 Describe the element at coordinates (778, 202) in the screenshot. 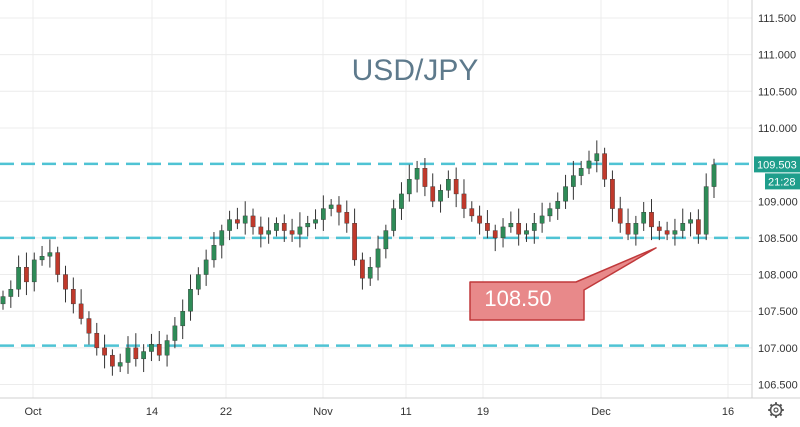

I see `y-tick-label: 109.000` at that location.